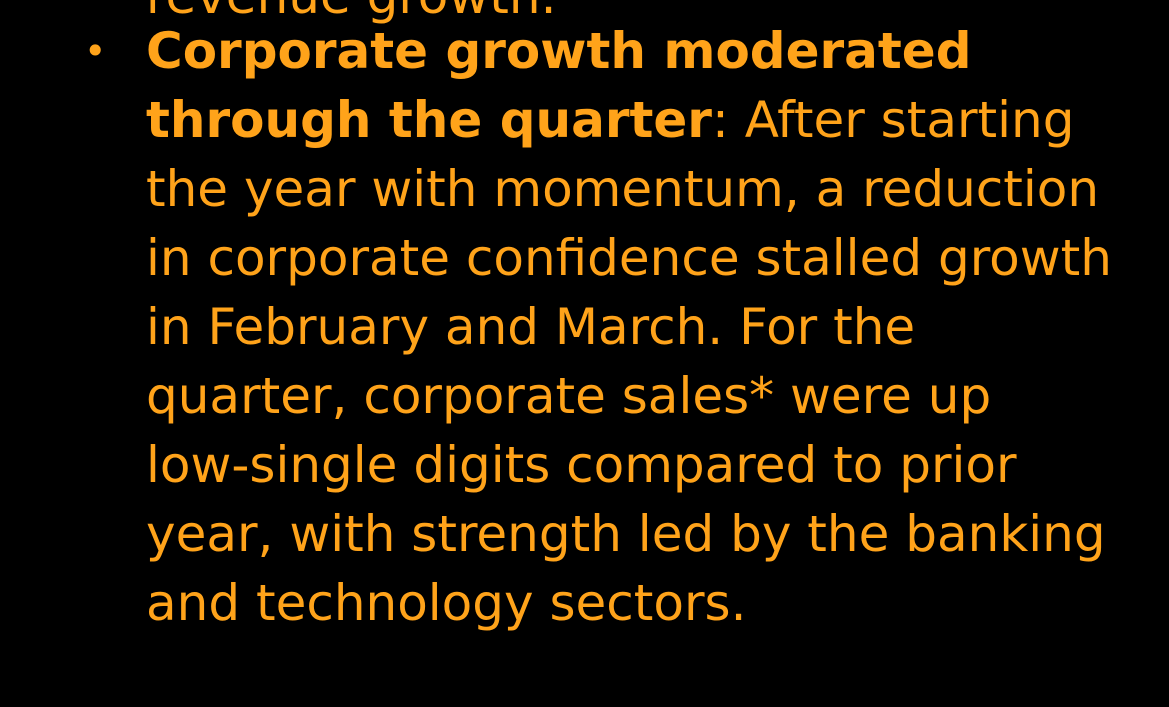  I want to click on paragraph-line-9: and technology sectors., so click(446, 603).